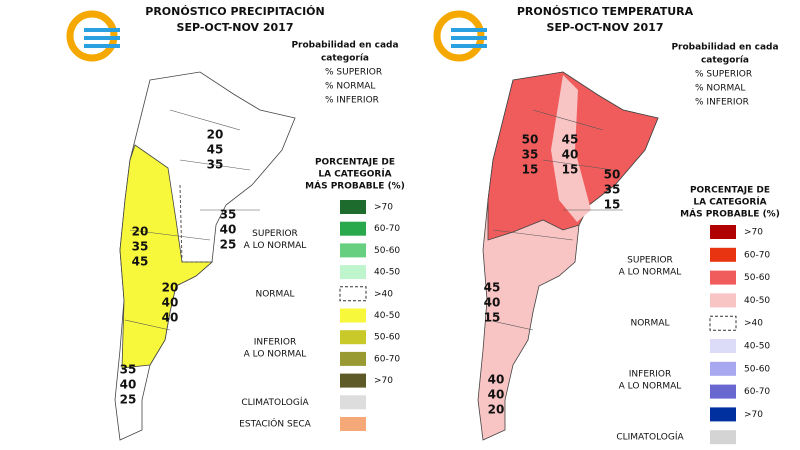 The image size is (800, 450). What do you see at coordinates (354, 174) in the screenshot?
I see `legend-title: LA CATEGORÍA` at bounding box center [354, 174].